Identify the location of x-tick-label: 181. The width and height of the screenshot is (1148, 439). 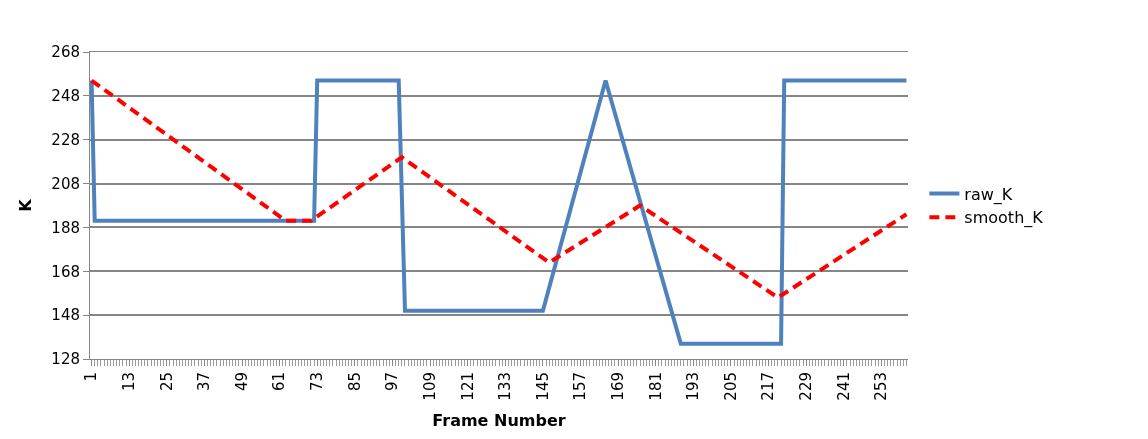
(655, 386).